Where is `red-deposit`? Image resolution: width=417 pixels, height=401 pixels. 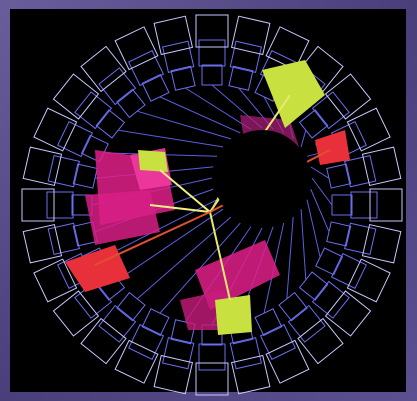
red-deposit is located at coordinates (332, 147).